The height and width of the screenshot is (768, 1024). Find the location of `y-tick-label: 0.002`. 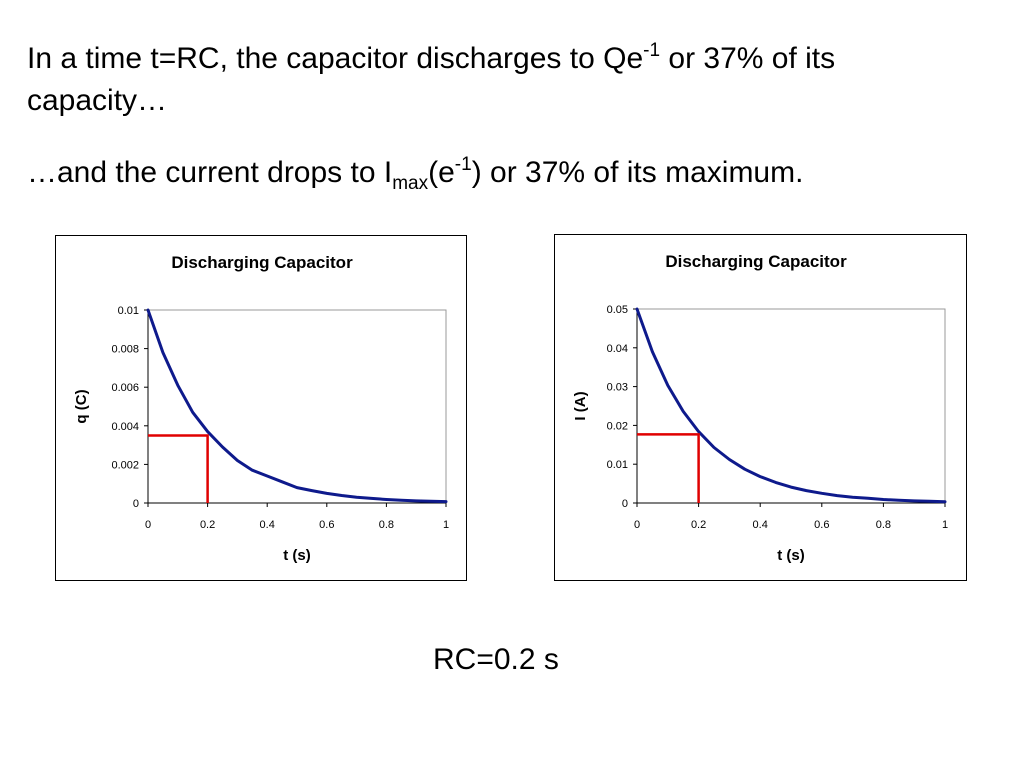

y-tick-label: 0.002 is located at coordinates (125, 465).